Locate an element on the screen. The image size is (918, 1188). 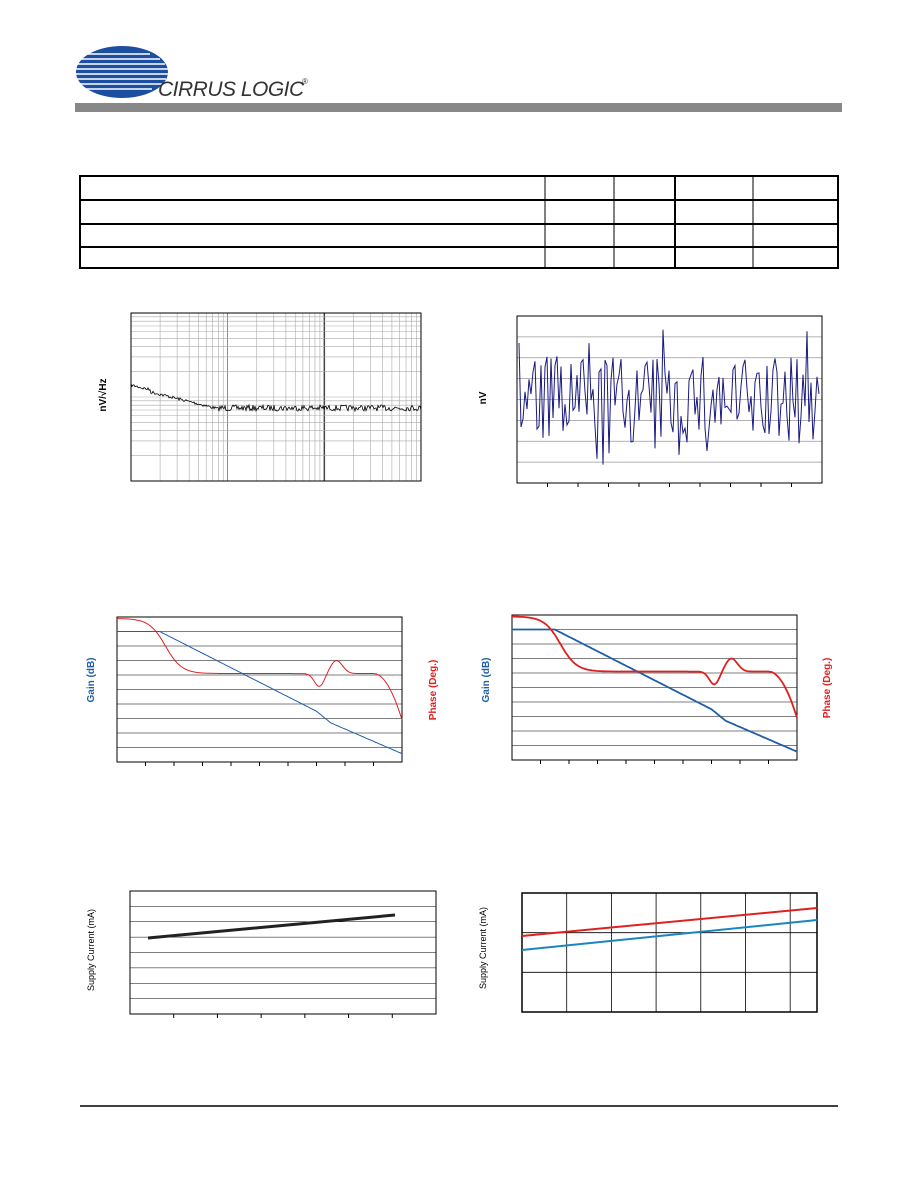
spec-table is located at coordinates (459, 222).